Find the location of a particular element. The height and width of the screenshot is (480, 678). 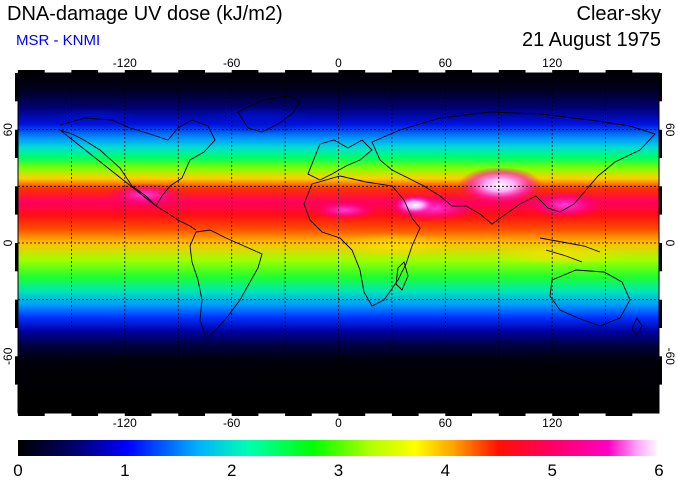

colorbar-label: 2 is located at coordinates (231, 470).